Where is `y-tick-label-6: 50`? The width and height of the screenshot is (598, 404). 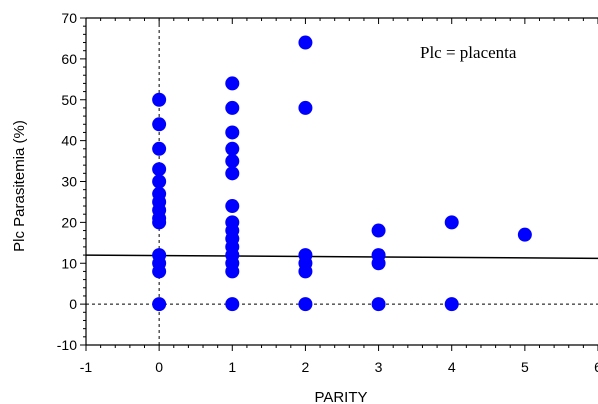
y-tick-label-6: 50 is located at coordinates (69, 100).